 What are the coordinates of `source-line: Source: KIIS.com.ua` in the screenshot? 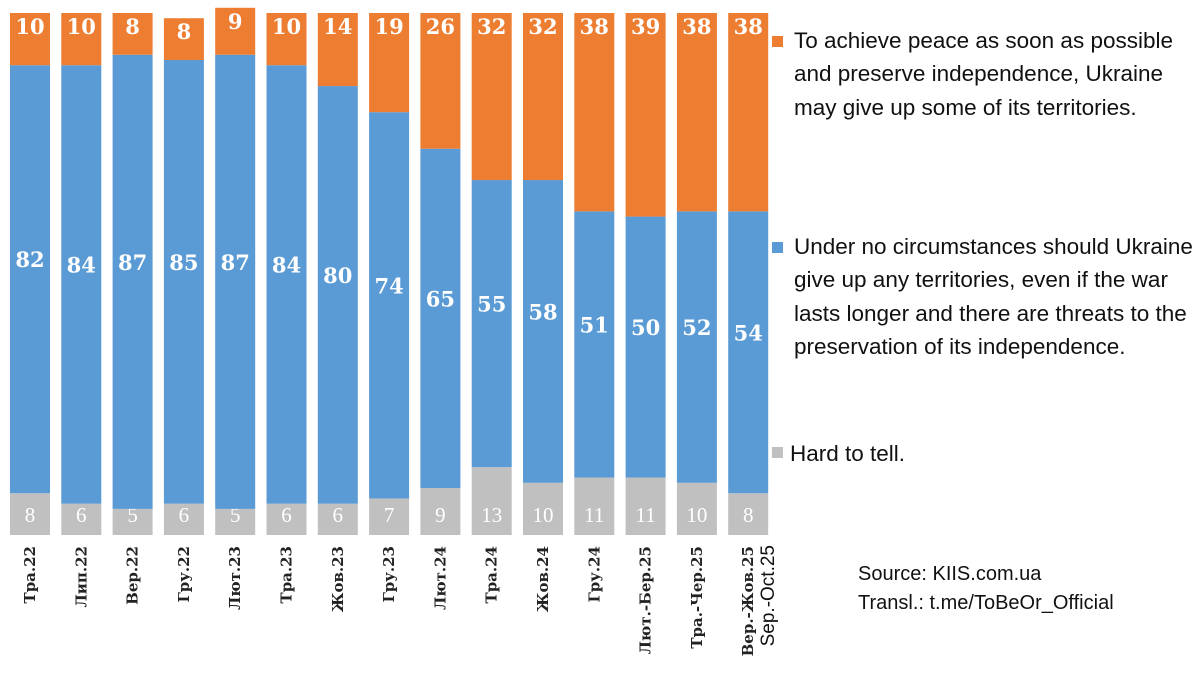 It's located at (950, 574).